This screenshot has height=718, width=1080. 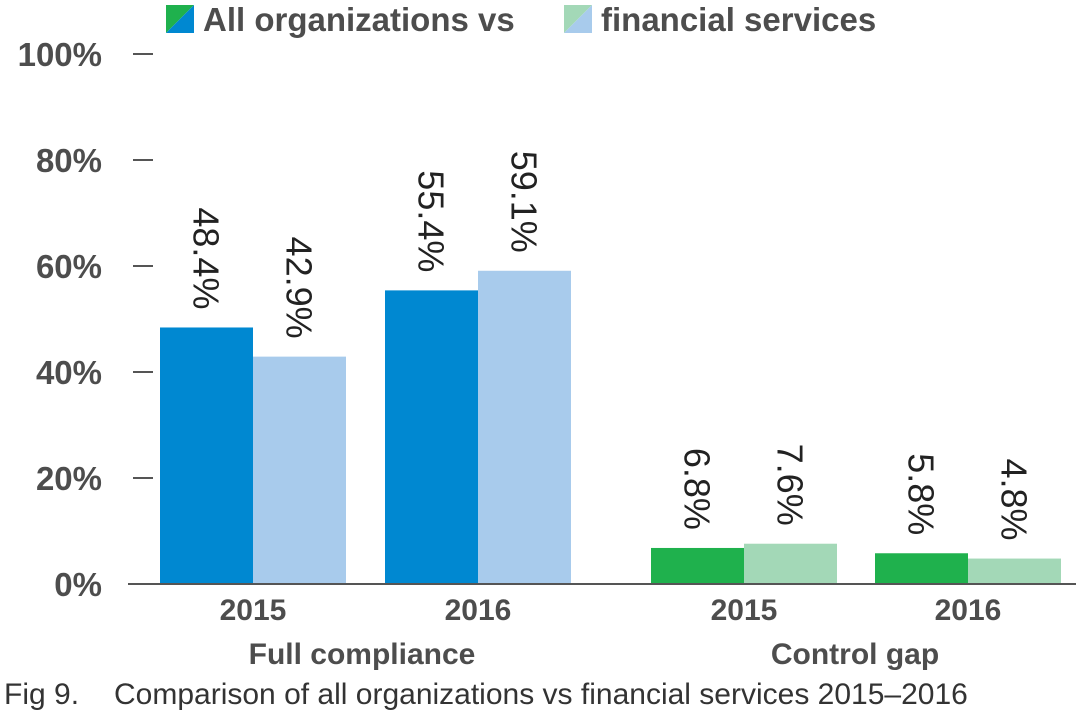 I want to click on y-axis: 0% 20% 40% 60% 80% 100%, so click(x=85, y=319).